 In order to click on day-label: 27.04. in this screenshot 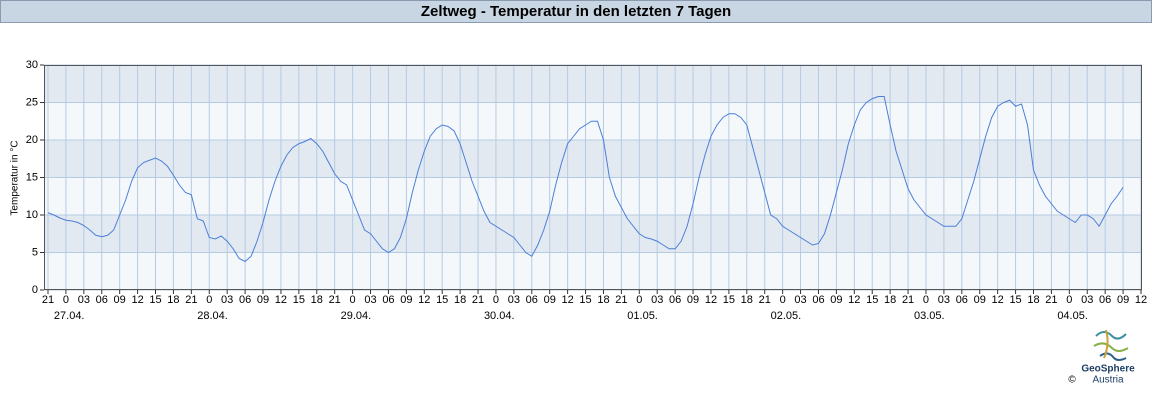, I will do `click(69, 316)`.